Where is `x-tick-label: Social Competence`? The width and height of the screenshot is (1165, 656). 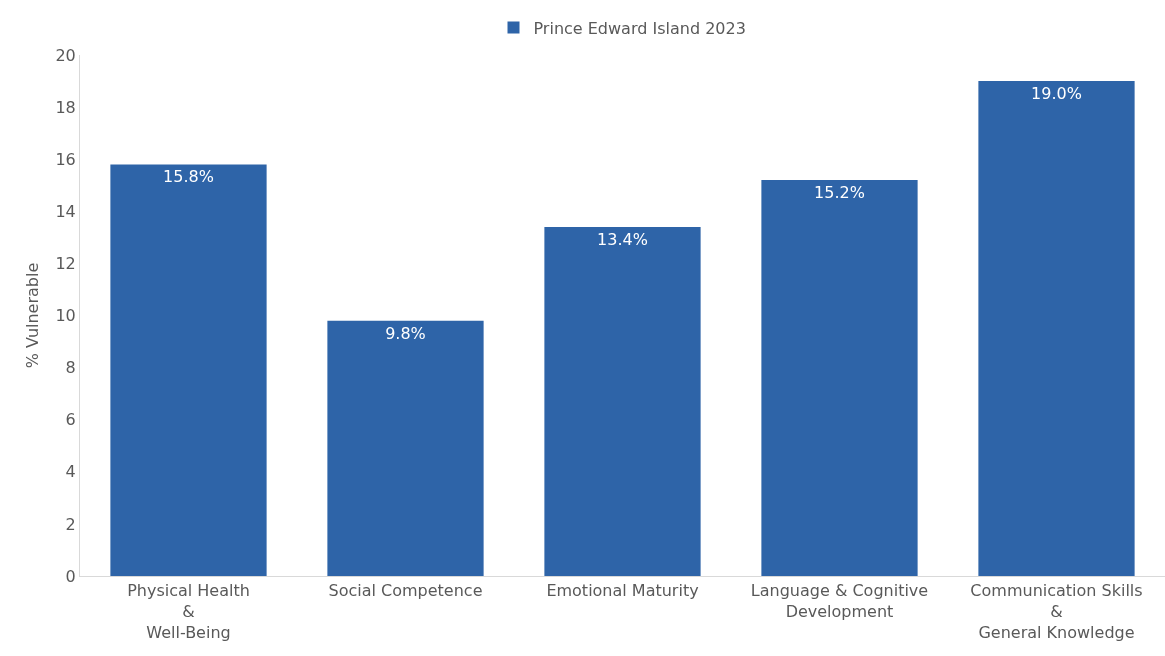
x-tick-label: Social Competence is located at coordinates (405, 591).